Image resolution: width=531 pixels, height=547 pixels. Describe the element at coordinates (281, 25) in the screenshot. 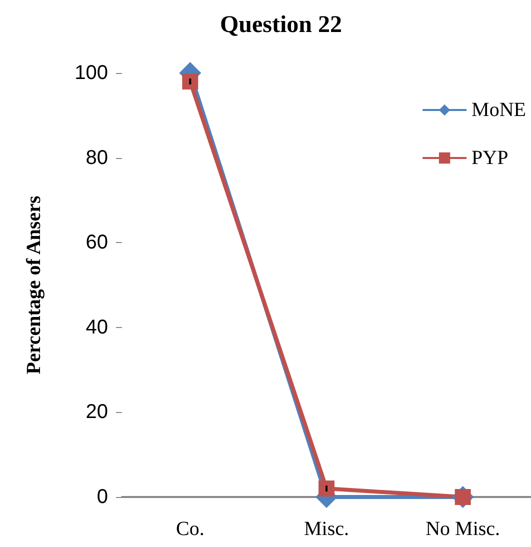

I see `chart-title: Question 22` at that location.